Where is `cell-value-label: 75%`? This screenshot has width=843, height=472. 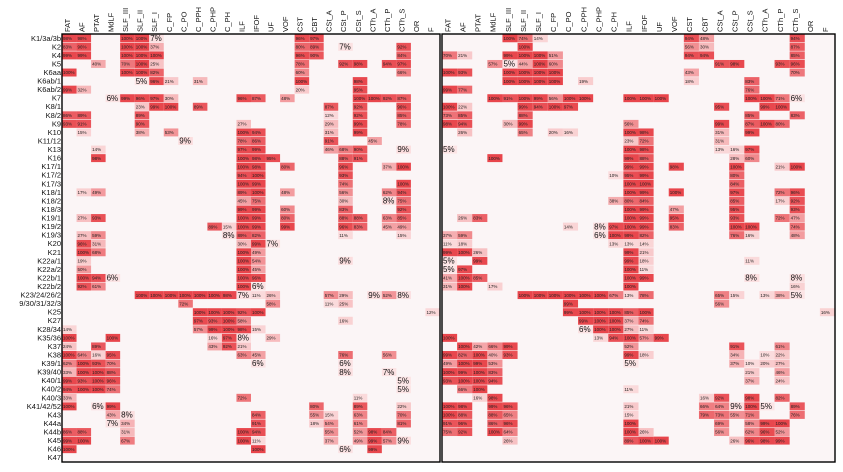
cell-value-label: 75% is located at coordinates (401, 201).